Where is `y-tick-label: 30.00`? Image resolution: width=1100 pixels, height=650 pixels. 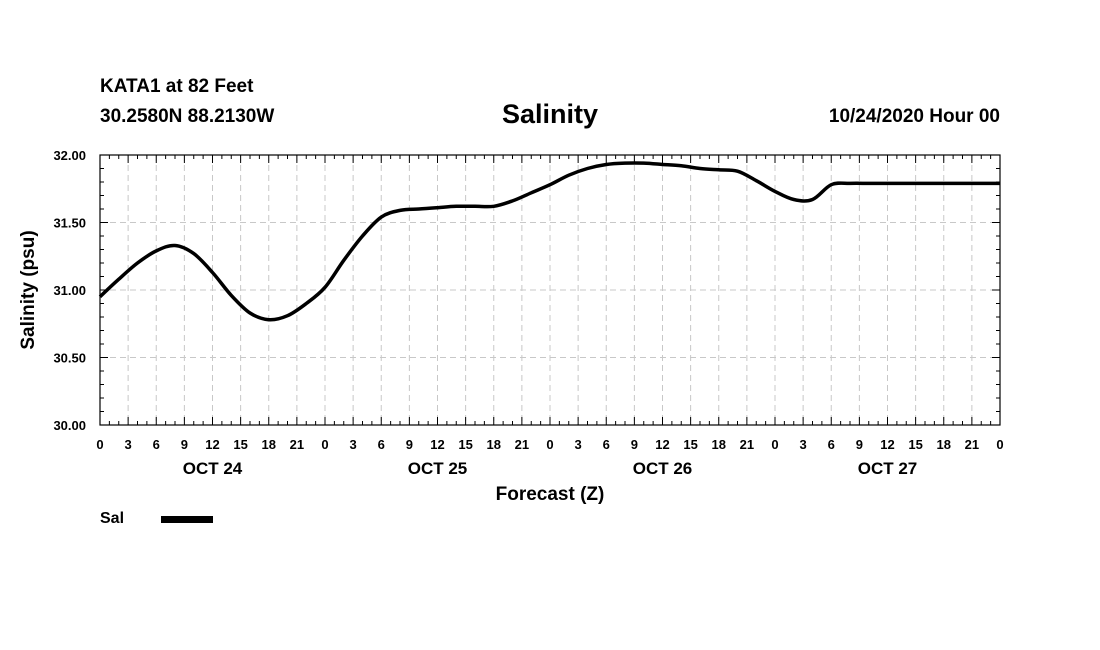
y-tick-label: 30.00 is located at coordinates (69, 425).